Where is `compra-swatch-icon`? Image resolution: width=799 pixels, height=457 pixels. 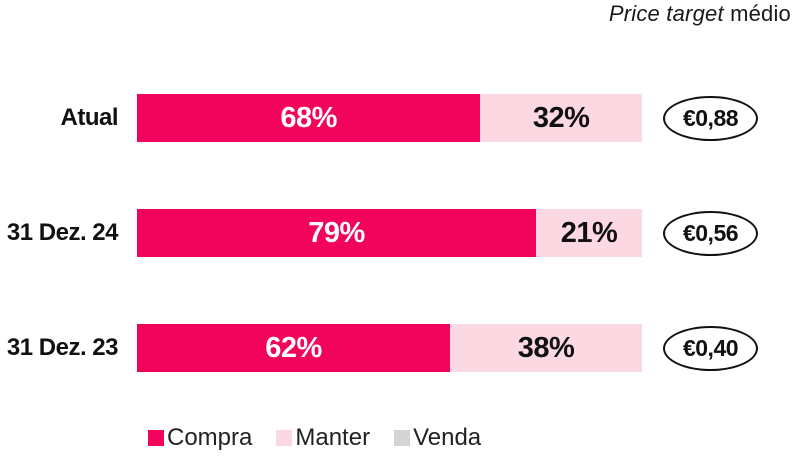
compra-swatch-icon is located at coordinates (156, 438).